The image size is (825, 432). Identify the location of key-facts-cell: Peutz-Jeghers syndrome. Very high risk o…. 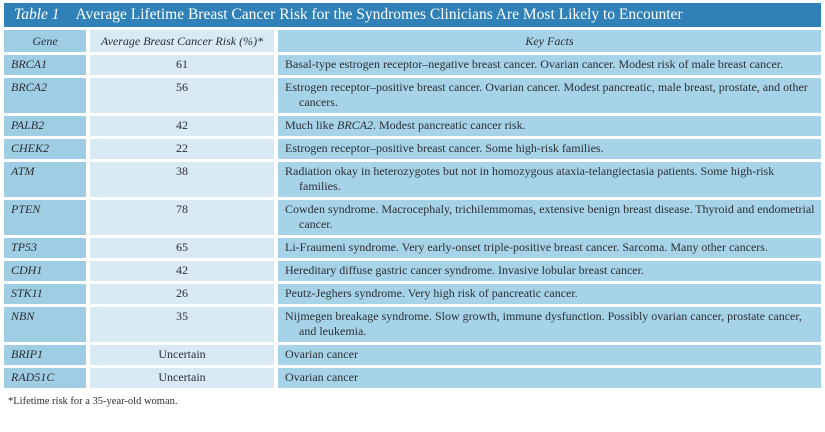
(549, 294).